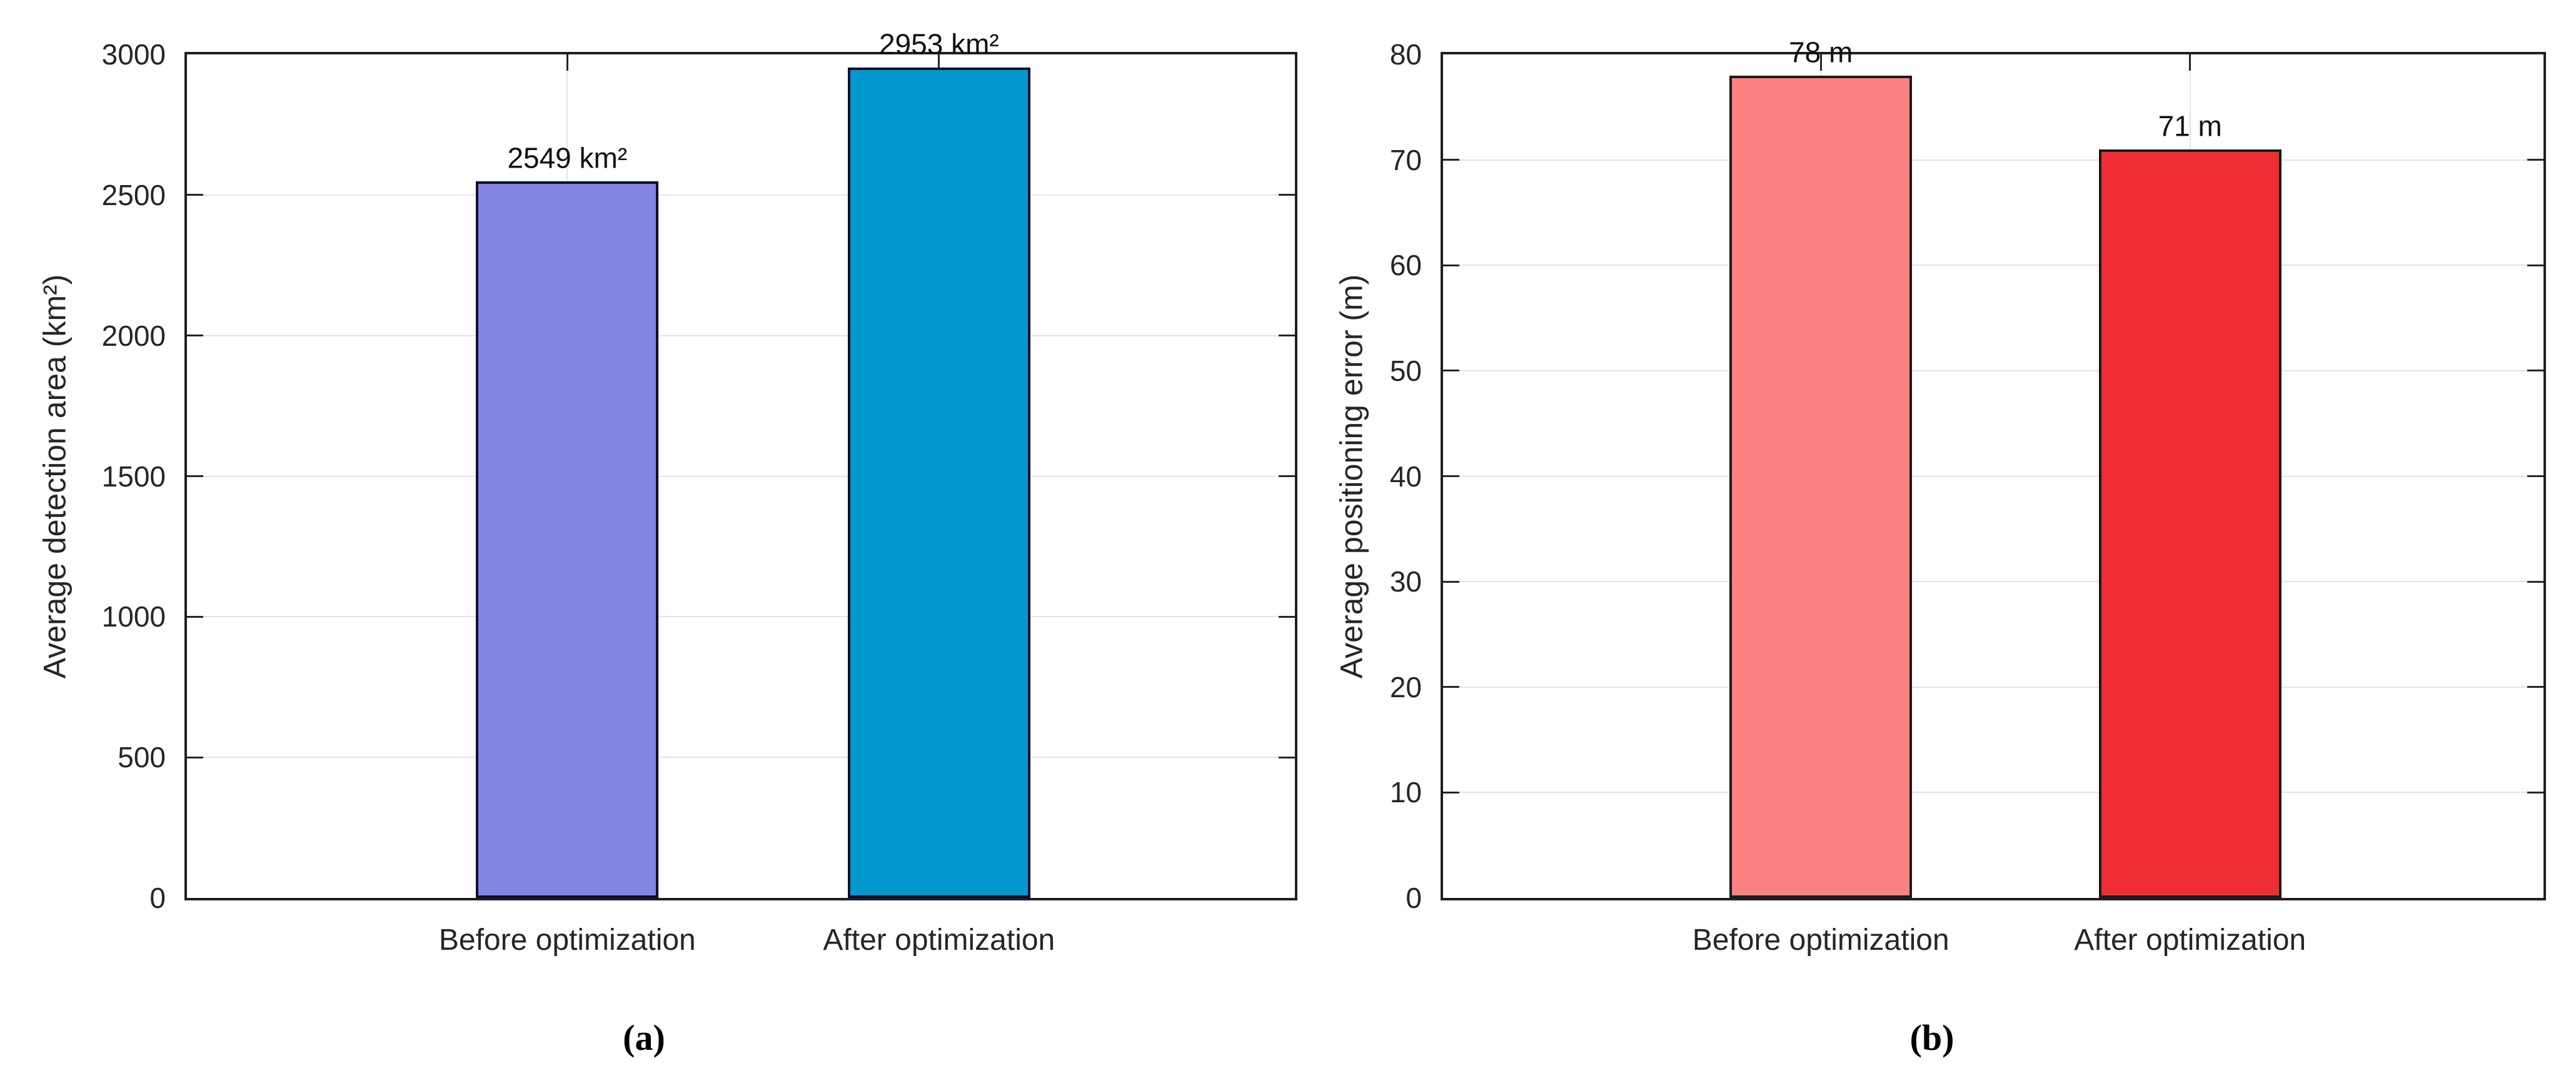  Describe the element at coordinates (1821, 52) in the screenshot. I see `bar-value-label: 78 m` at that location.